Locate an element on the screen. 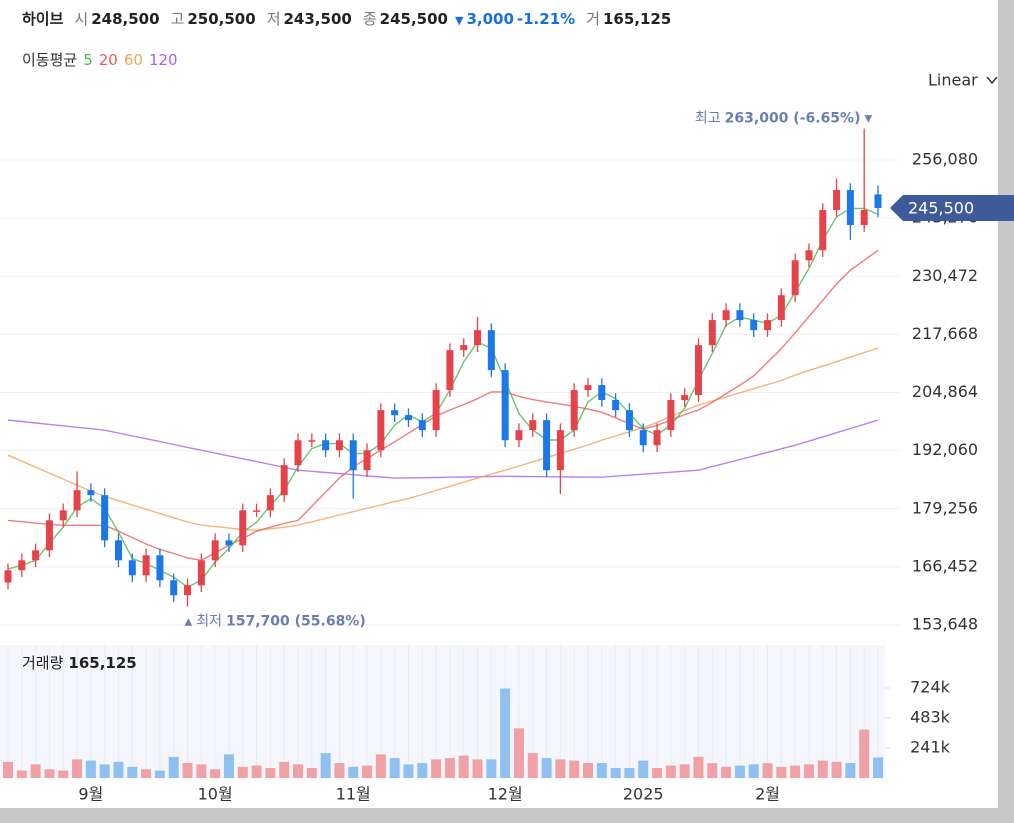 The width and height of the screenshot is (1014, 823). y-tick-label: 179,256 is located at coordinates (945, 507).